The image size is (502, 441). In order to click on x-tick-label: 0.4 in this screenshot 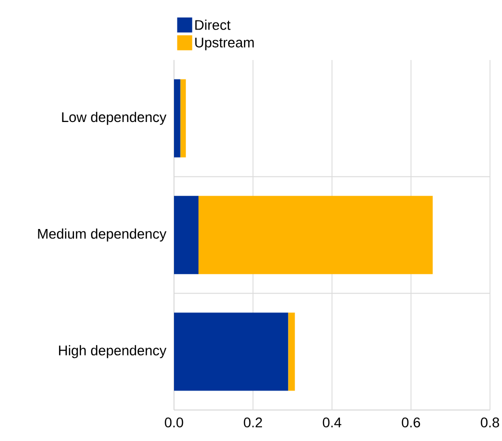, I will do `click(332, 423)`.